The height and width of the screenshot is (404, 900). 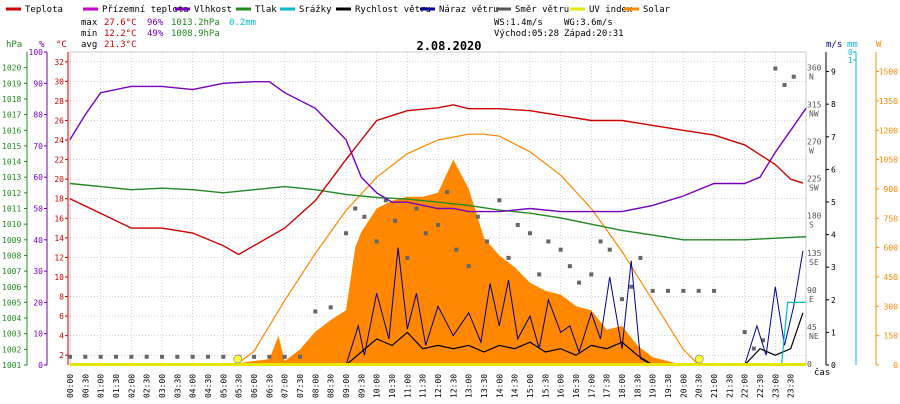 I want to click on time-tick-label: 08:30, so click(x=331, y=386).